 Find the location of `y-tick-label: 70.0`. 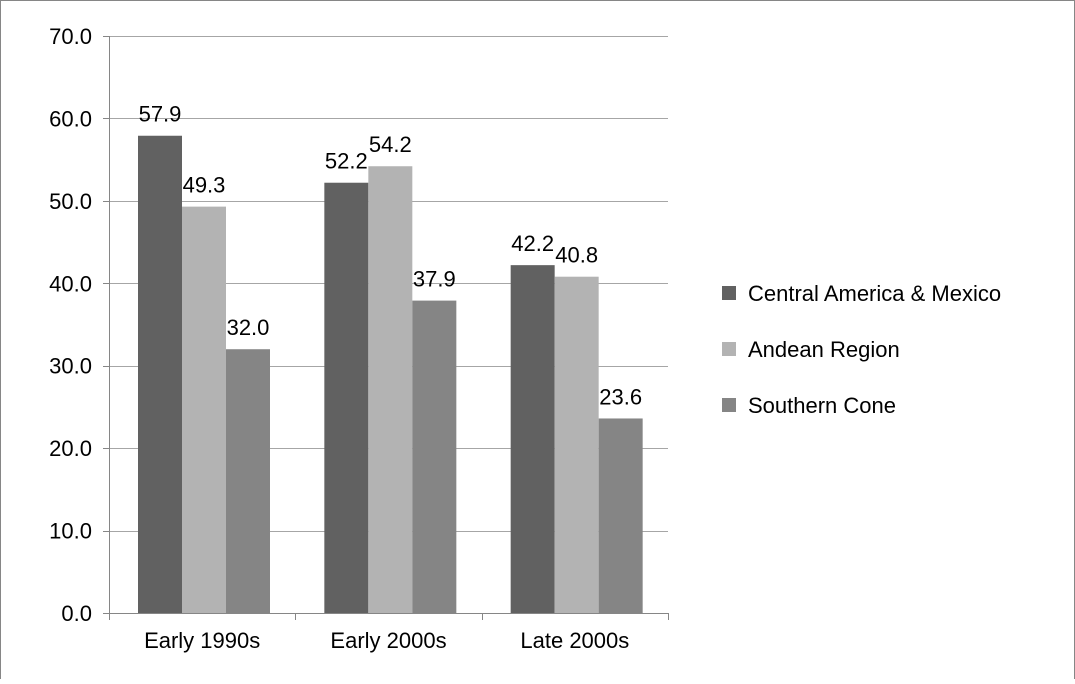

y-tick-label: 70.0 is located at coordinates (70, 36).